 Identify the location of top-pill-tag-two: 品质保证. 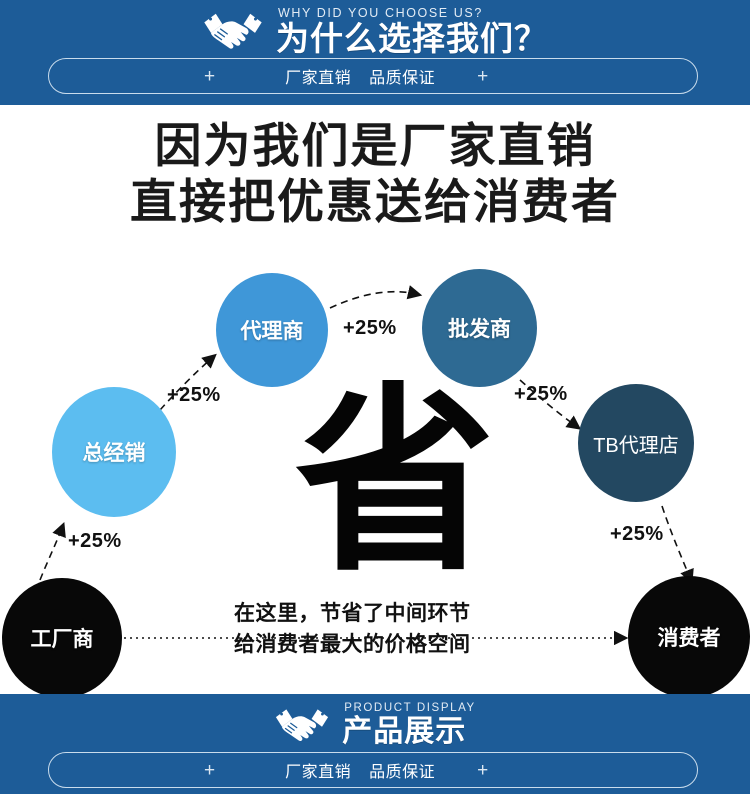
(402, 78).